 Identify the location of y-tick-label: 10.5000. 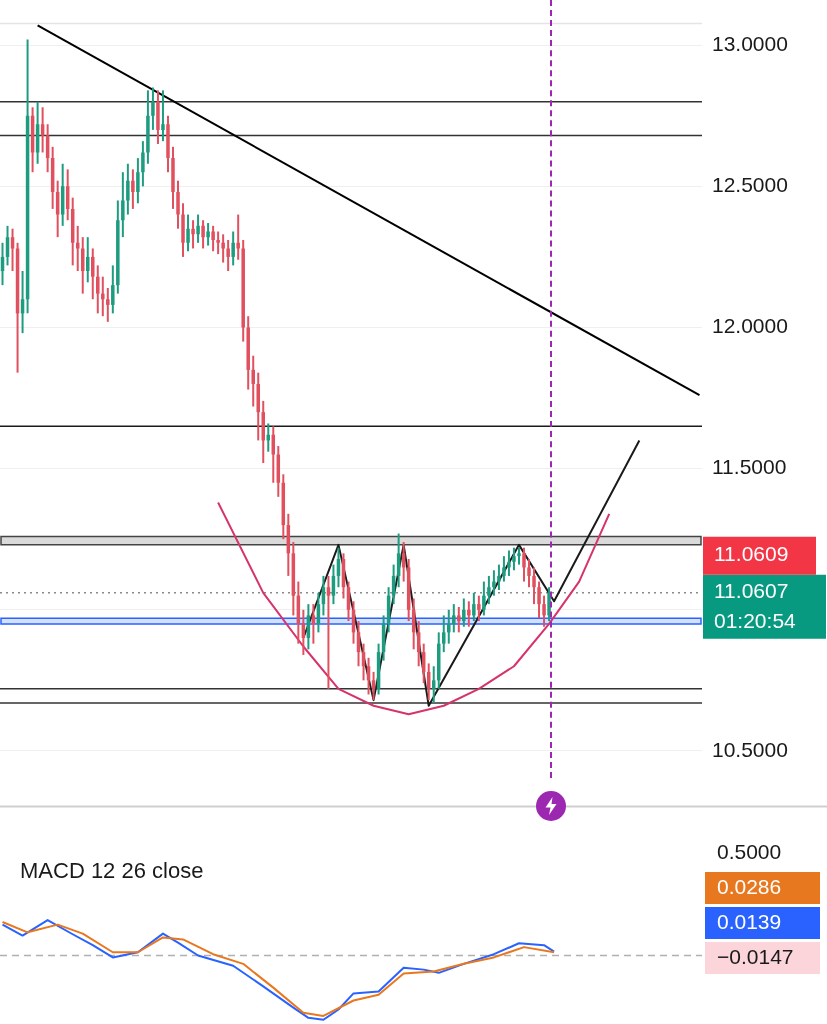
(750, 749).